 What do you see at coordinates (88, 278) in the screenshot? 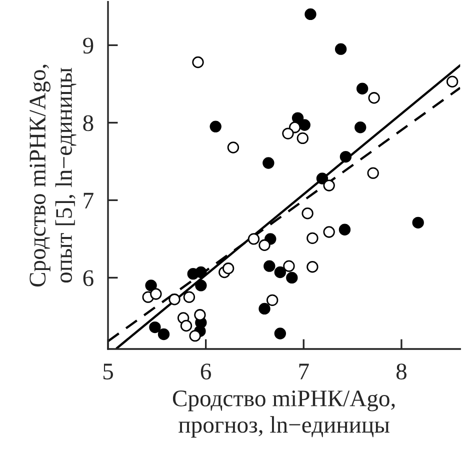
I see `y-tick-label: 6` at bounding box center [88, 278].